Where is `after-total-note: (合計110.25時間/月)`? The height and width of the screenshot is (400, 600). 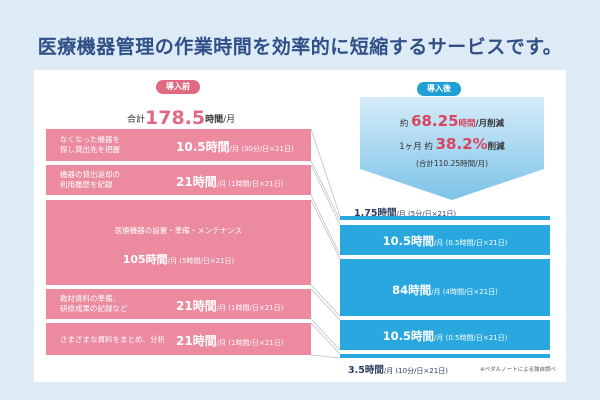 after-total-note: (合計110.25時間/月) is located at coordinates (452, 163).